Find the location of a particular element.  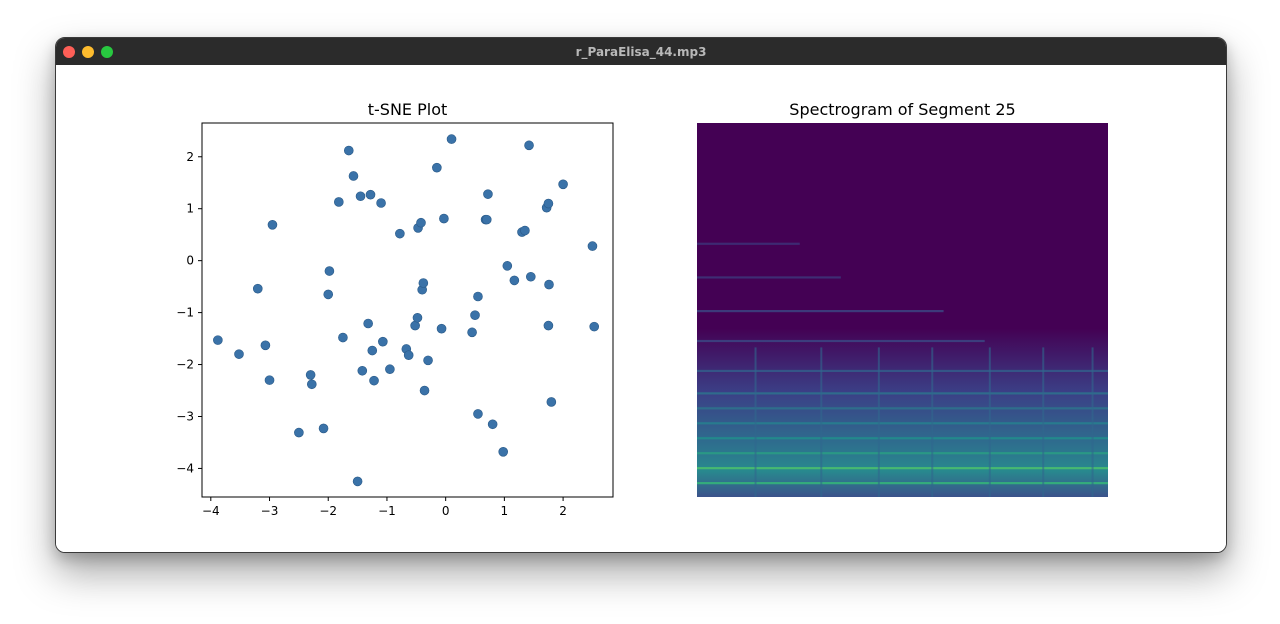

x-tick-label: 2 is located at coordinates (563, 511).